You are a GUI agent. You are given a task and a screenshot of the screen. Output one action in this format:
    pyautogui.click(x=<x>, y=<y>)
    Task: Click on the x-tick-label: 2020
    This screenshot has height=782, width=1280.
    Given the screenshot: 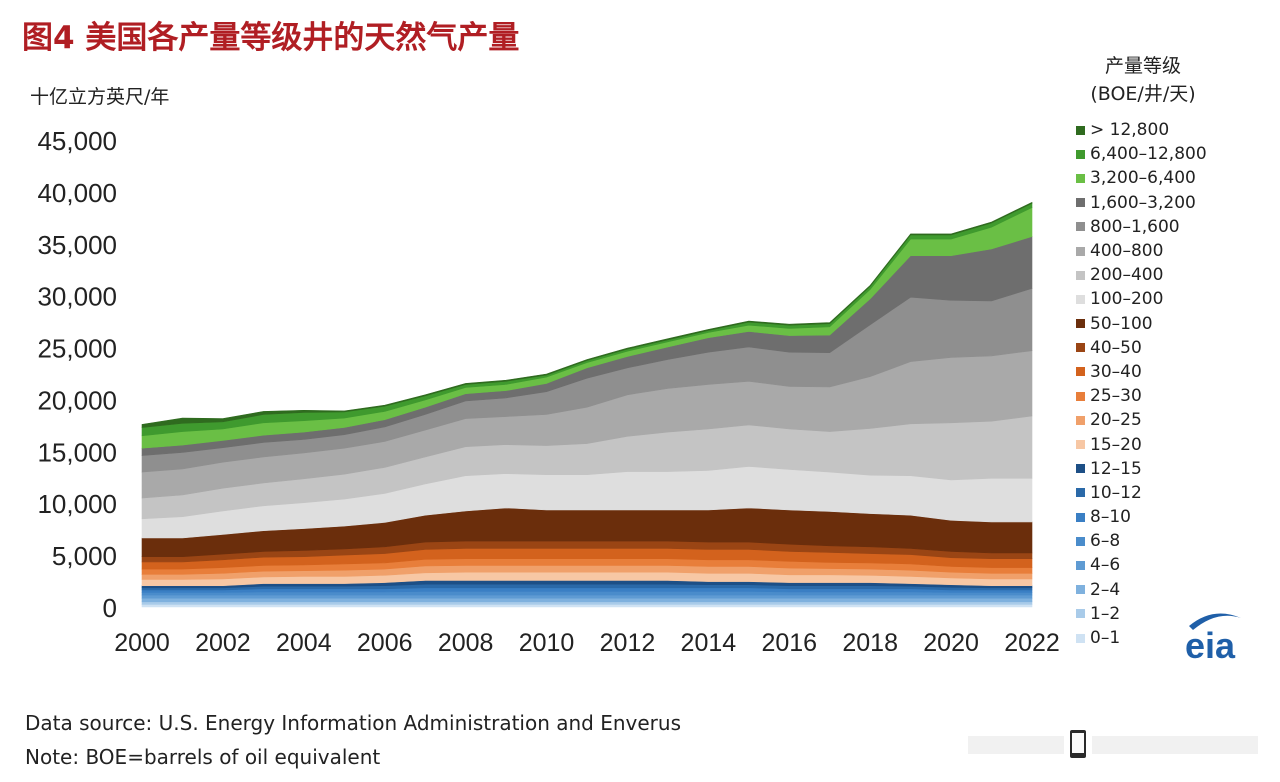 What is the action you would take?
    pyautogui.click(x=951, y=643)
    